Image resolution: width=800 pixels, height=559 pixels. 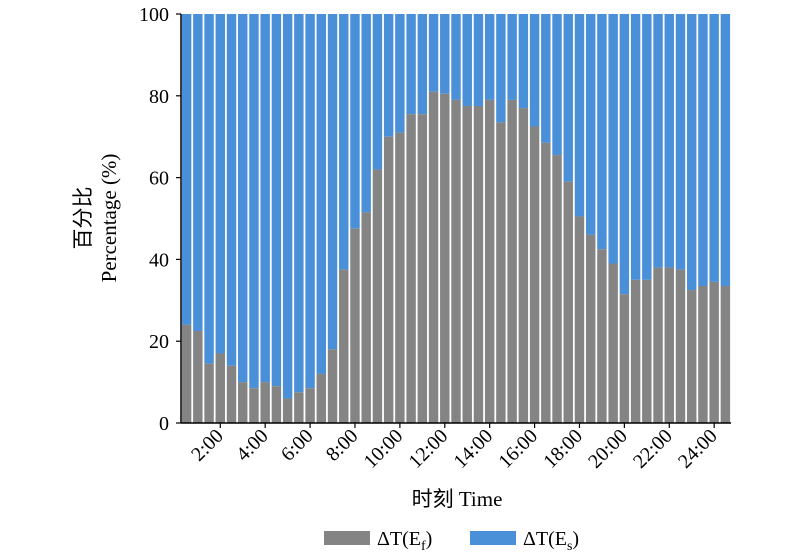 What do you see at coordinates (451, 541) in the screenshot?
I see `legend: ΔT(Ef) ΔT(Es)` at bounding box center [451, 541].